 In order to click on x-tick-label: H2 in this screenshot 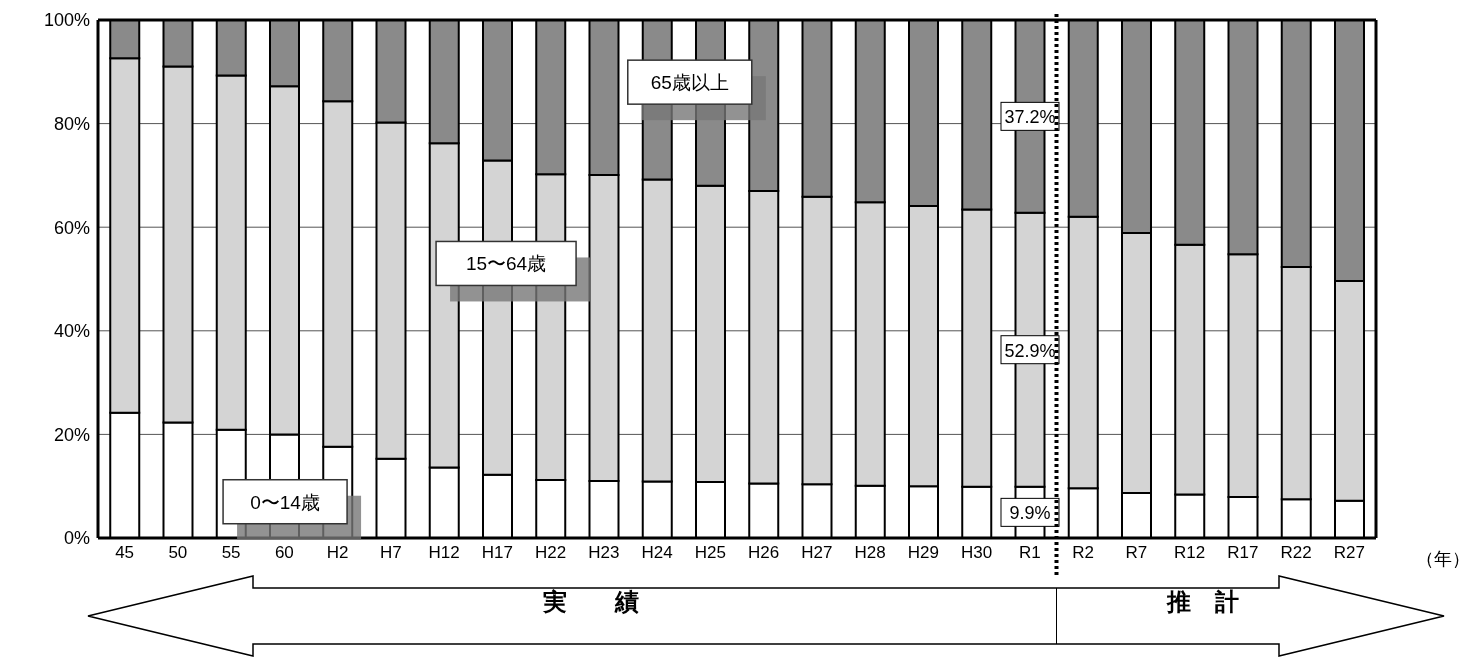, I will do `click(337, 553)`.